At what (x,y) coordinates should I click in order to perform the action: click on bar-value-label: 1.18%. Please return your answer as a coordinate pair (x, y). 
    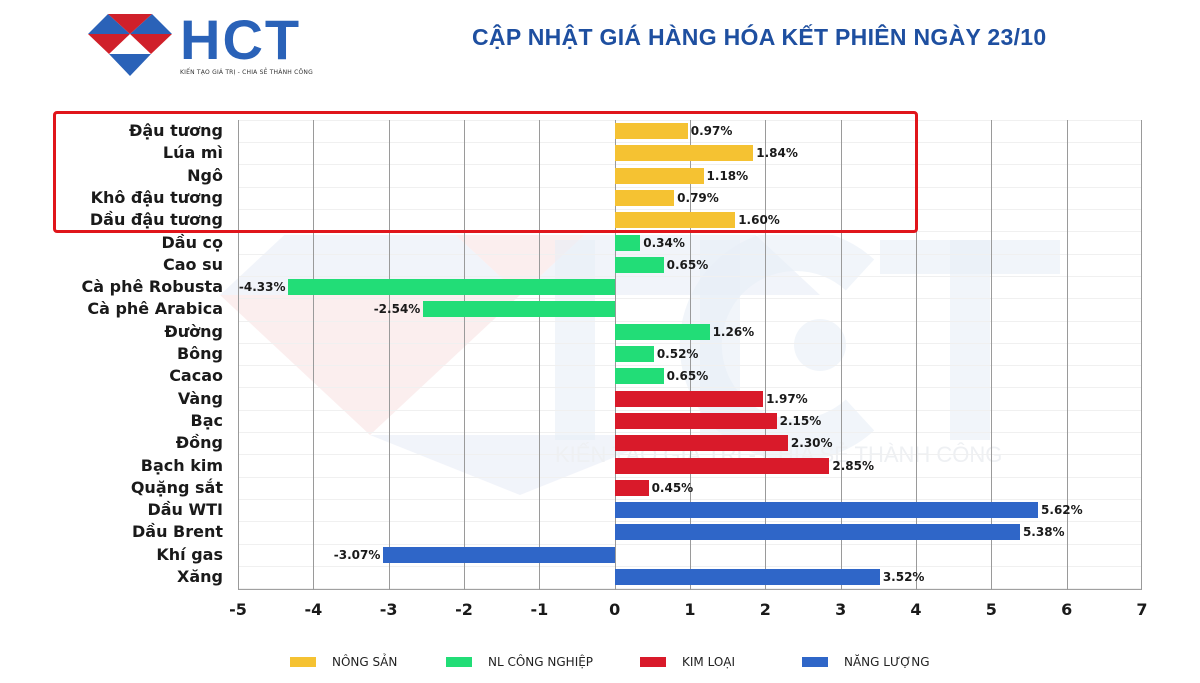
    Looking at the image, I should click on (727, 175).